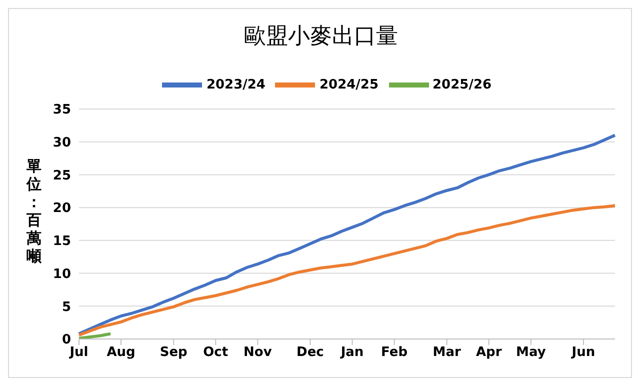 The width and height of the screenshot is (640, 386). Describe the element at coordinates (236, 85) in the screenshot. I see `legend-label: 2023/24` at that location.